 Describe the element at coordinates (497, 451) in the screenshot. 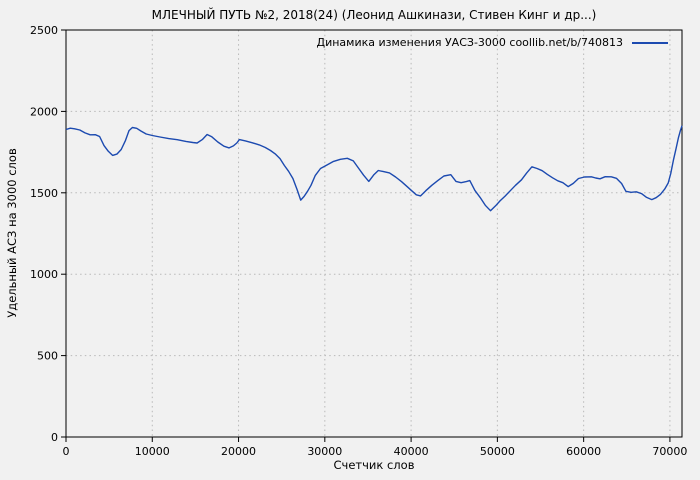

I see `svg-text: 50000` at that location.